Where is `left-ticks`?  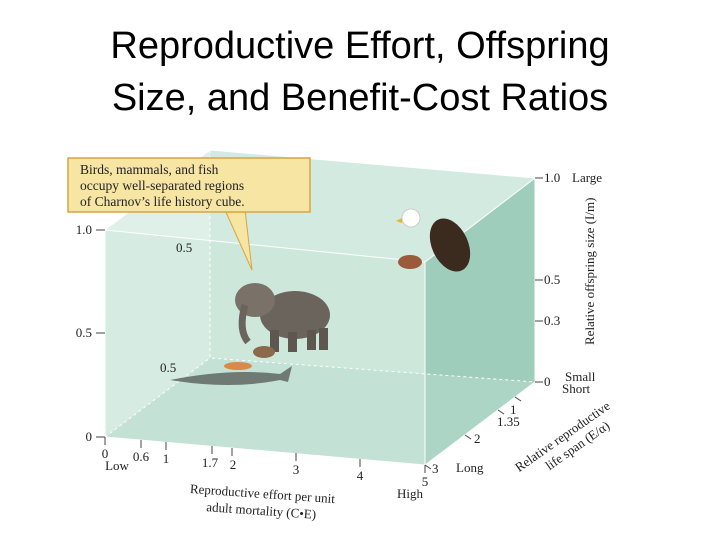 left-ticks is located at coordinates (100, 333).